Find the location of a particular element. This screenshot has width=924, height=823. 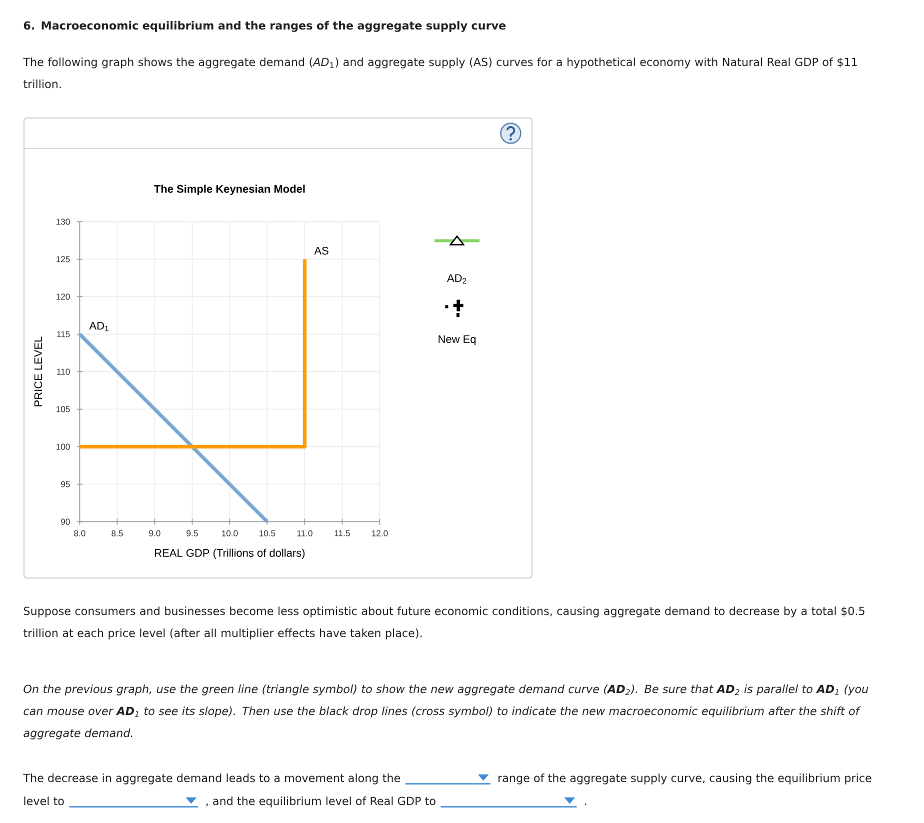

y-tick-label: 130 is located at coordinates (63, 221).